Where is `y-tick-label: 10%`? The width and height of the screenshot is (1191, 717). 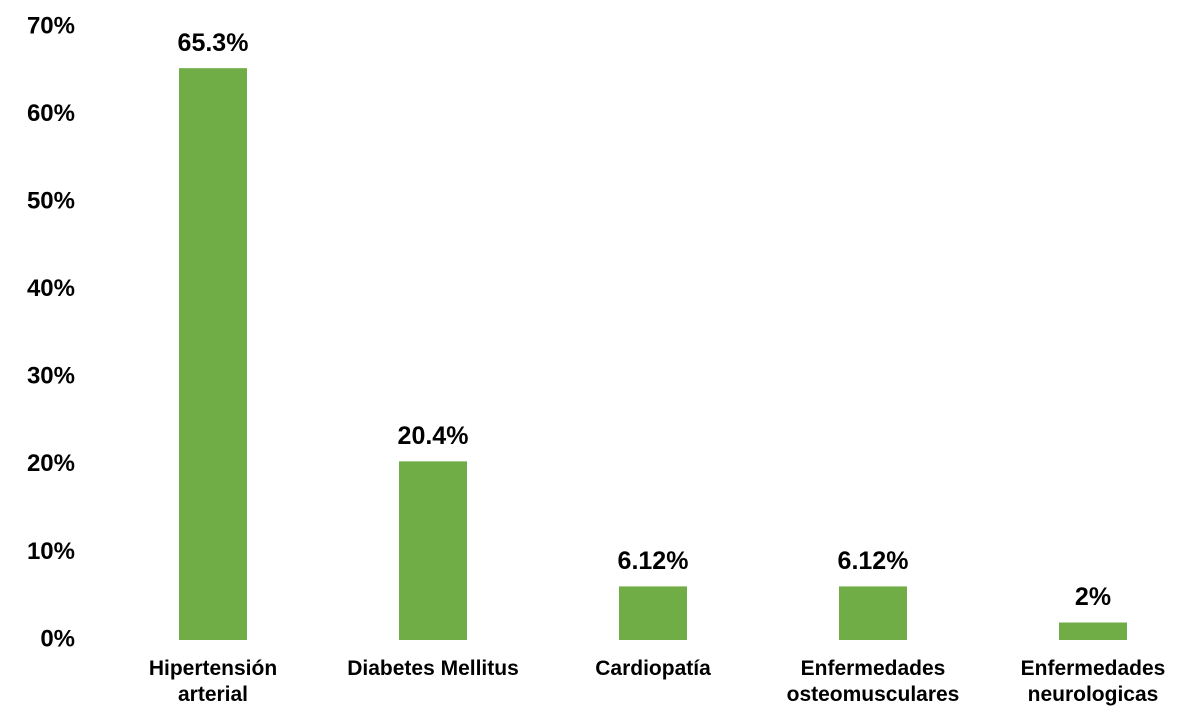 y-tick-label: 10% is located at coordinates (51, 551).